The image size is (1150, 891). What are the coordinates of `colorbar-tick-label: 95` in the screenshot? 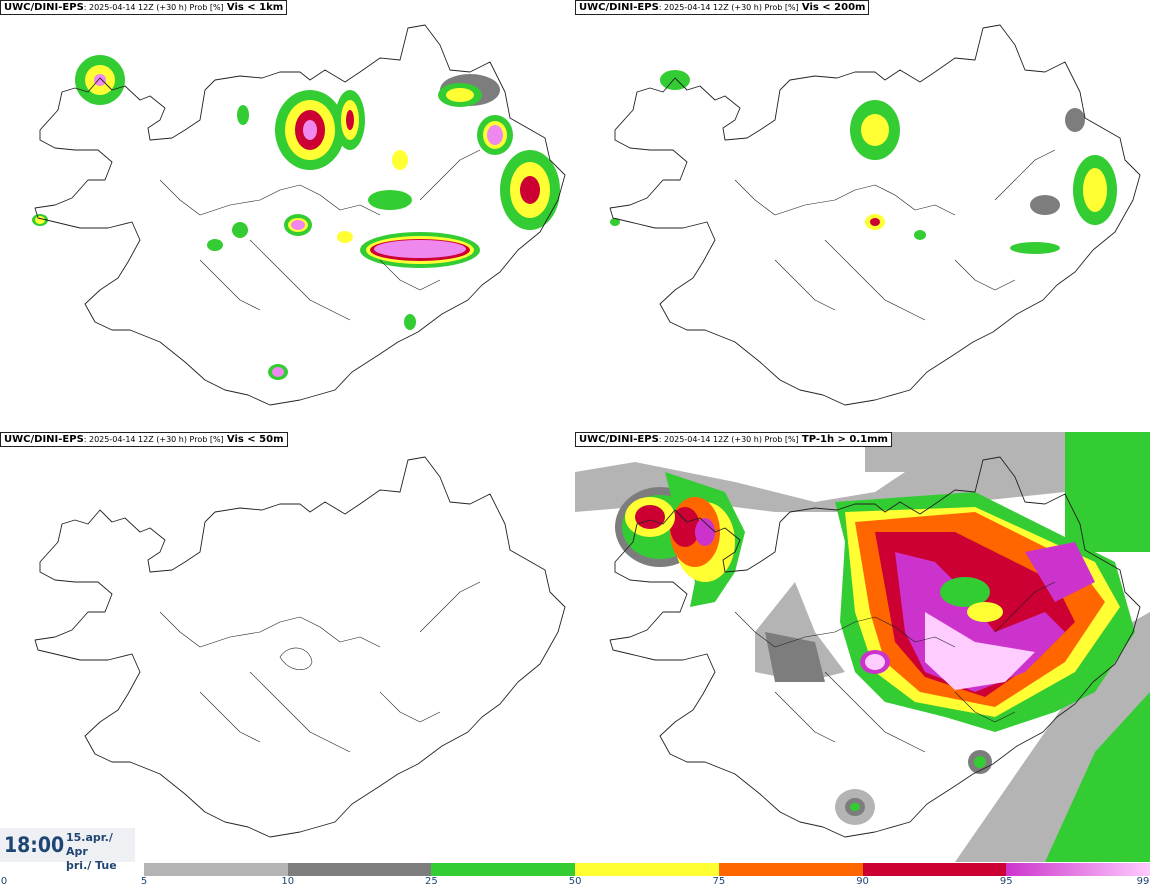 It's located at (1006, 881).